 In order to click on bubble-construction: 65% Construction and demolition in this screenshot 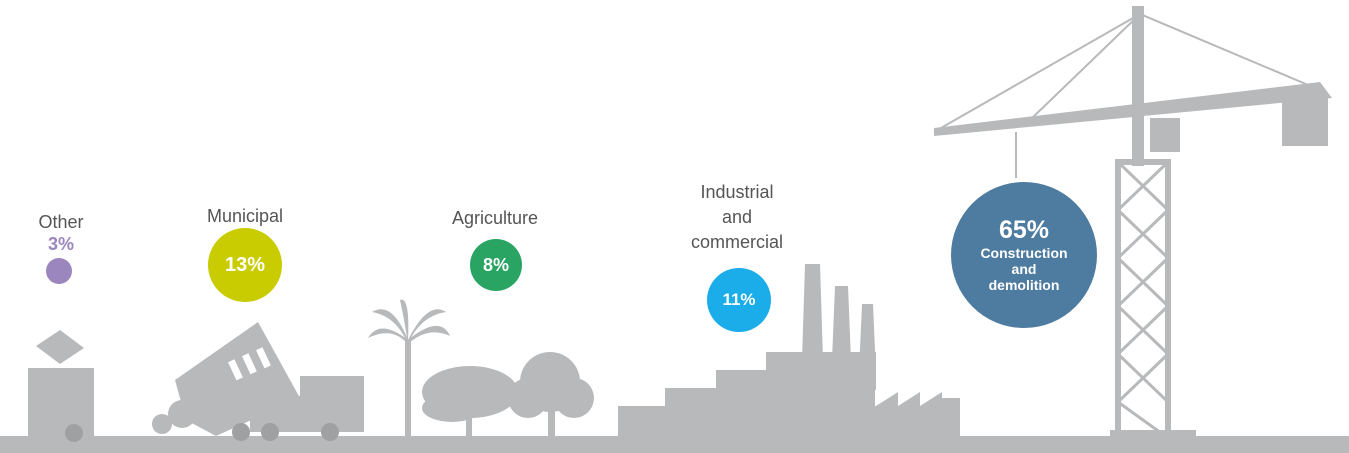, I will do `click(1024, 255)`.